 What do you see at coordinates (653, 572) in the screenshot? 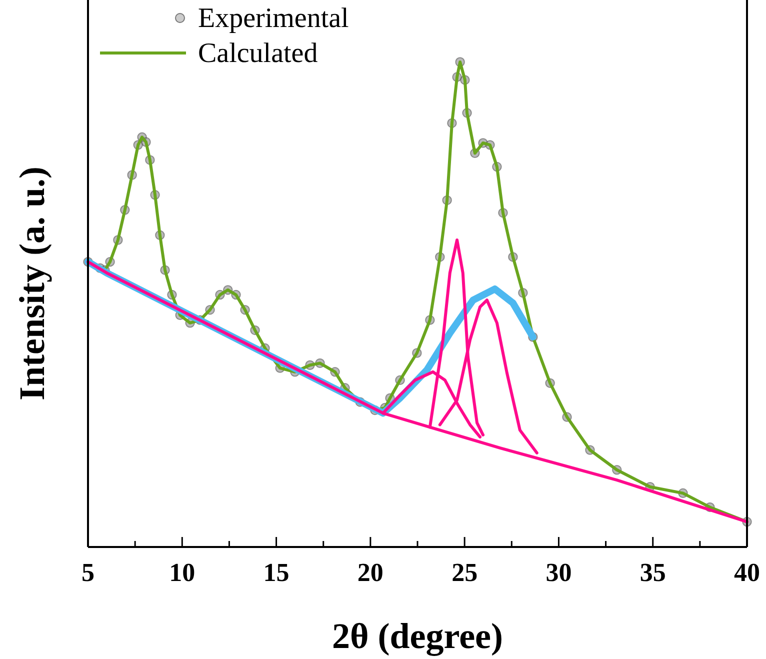
I see `x-tick-label: 35` at bounding box center [653, 572].